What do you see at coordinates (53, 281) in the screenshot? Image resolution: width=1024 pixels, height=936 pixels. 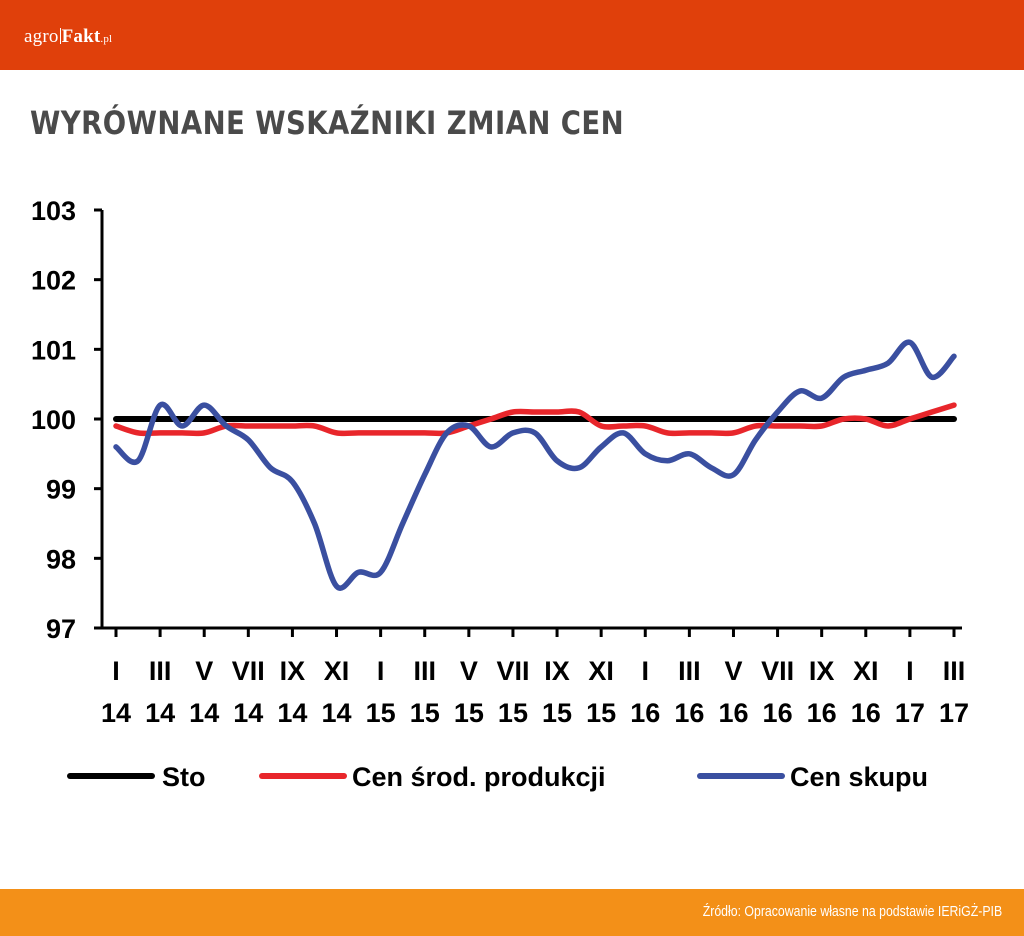 I see `y-tick-label: 102` at bounding box center [53, 281].